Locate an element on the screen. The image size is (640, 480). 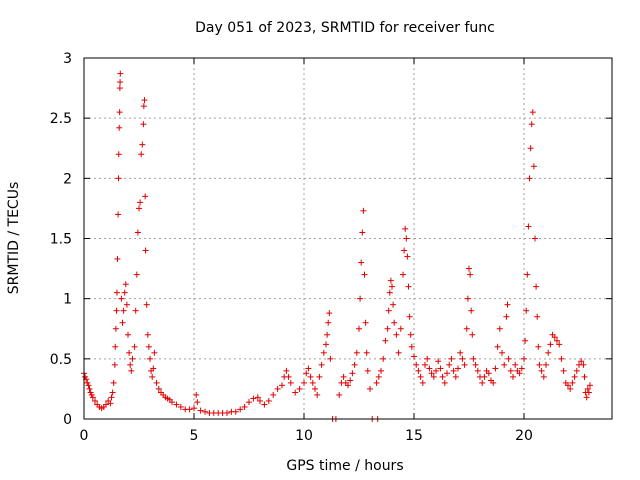
y-tick-label: 1 is located at coordinates (67, 300).